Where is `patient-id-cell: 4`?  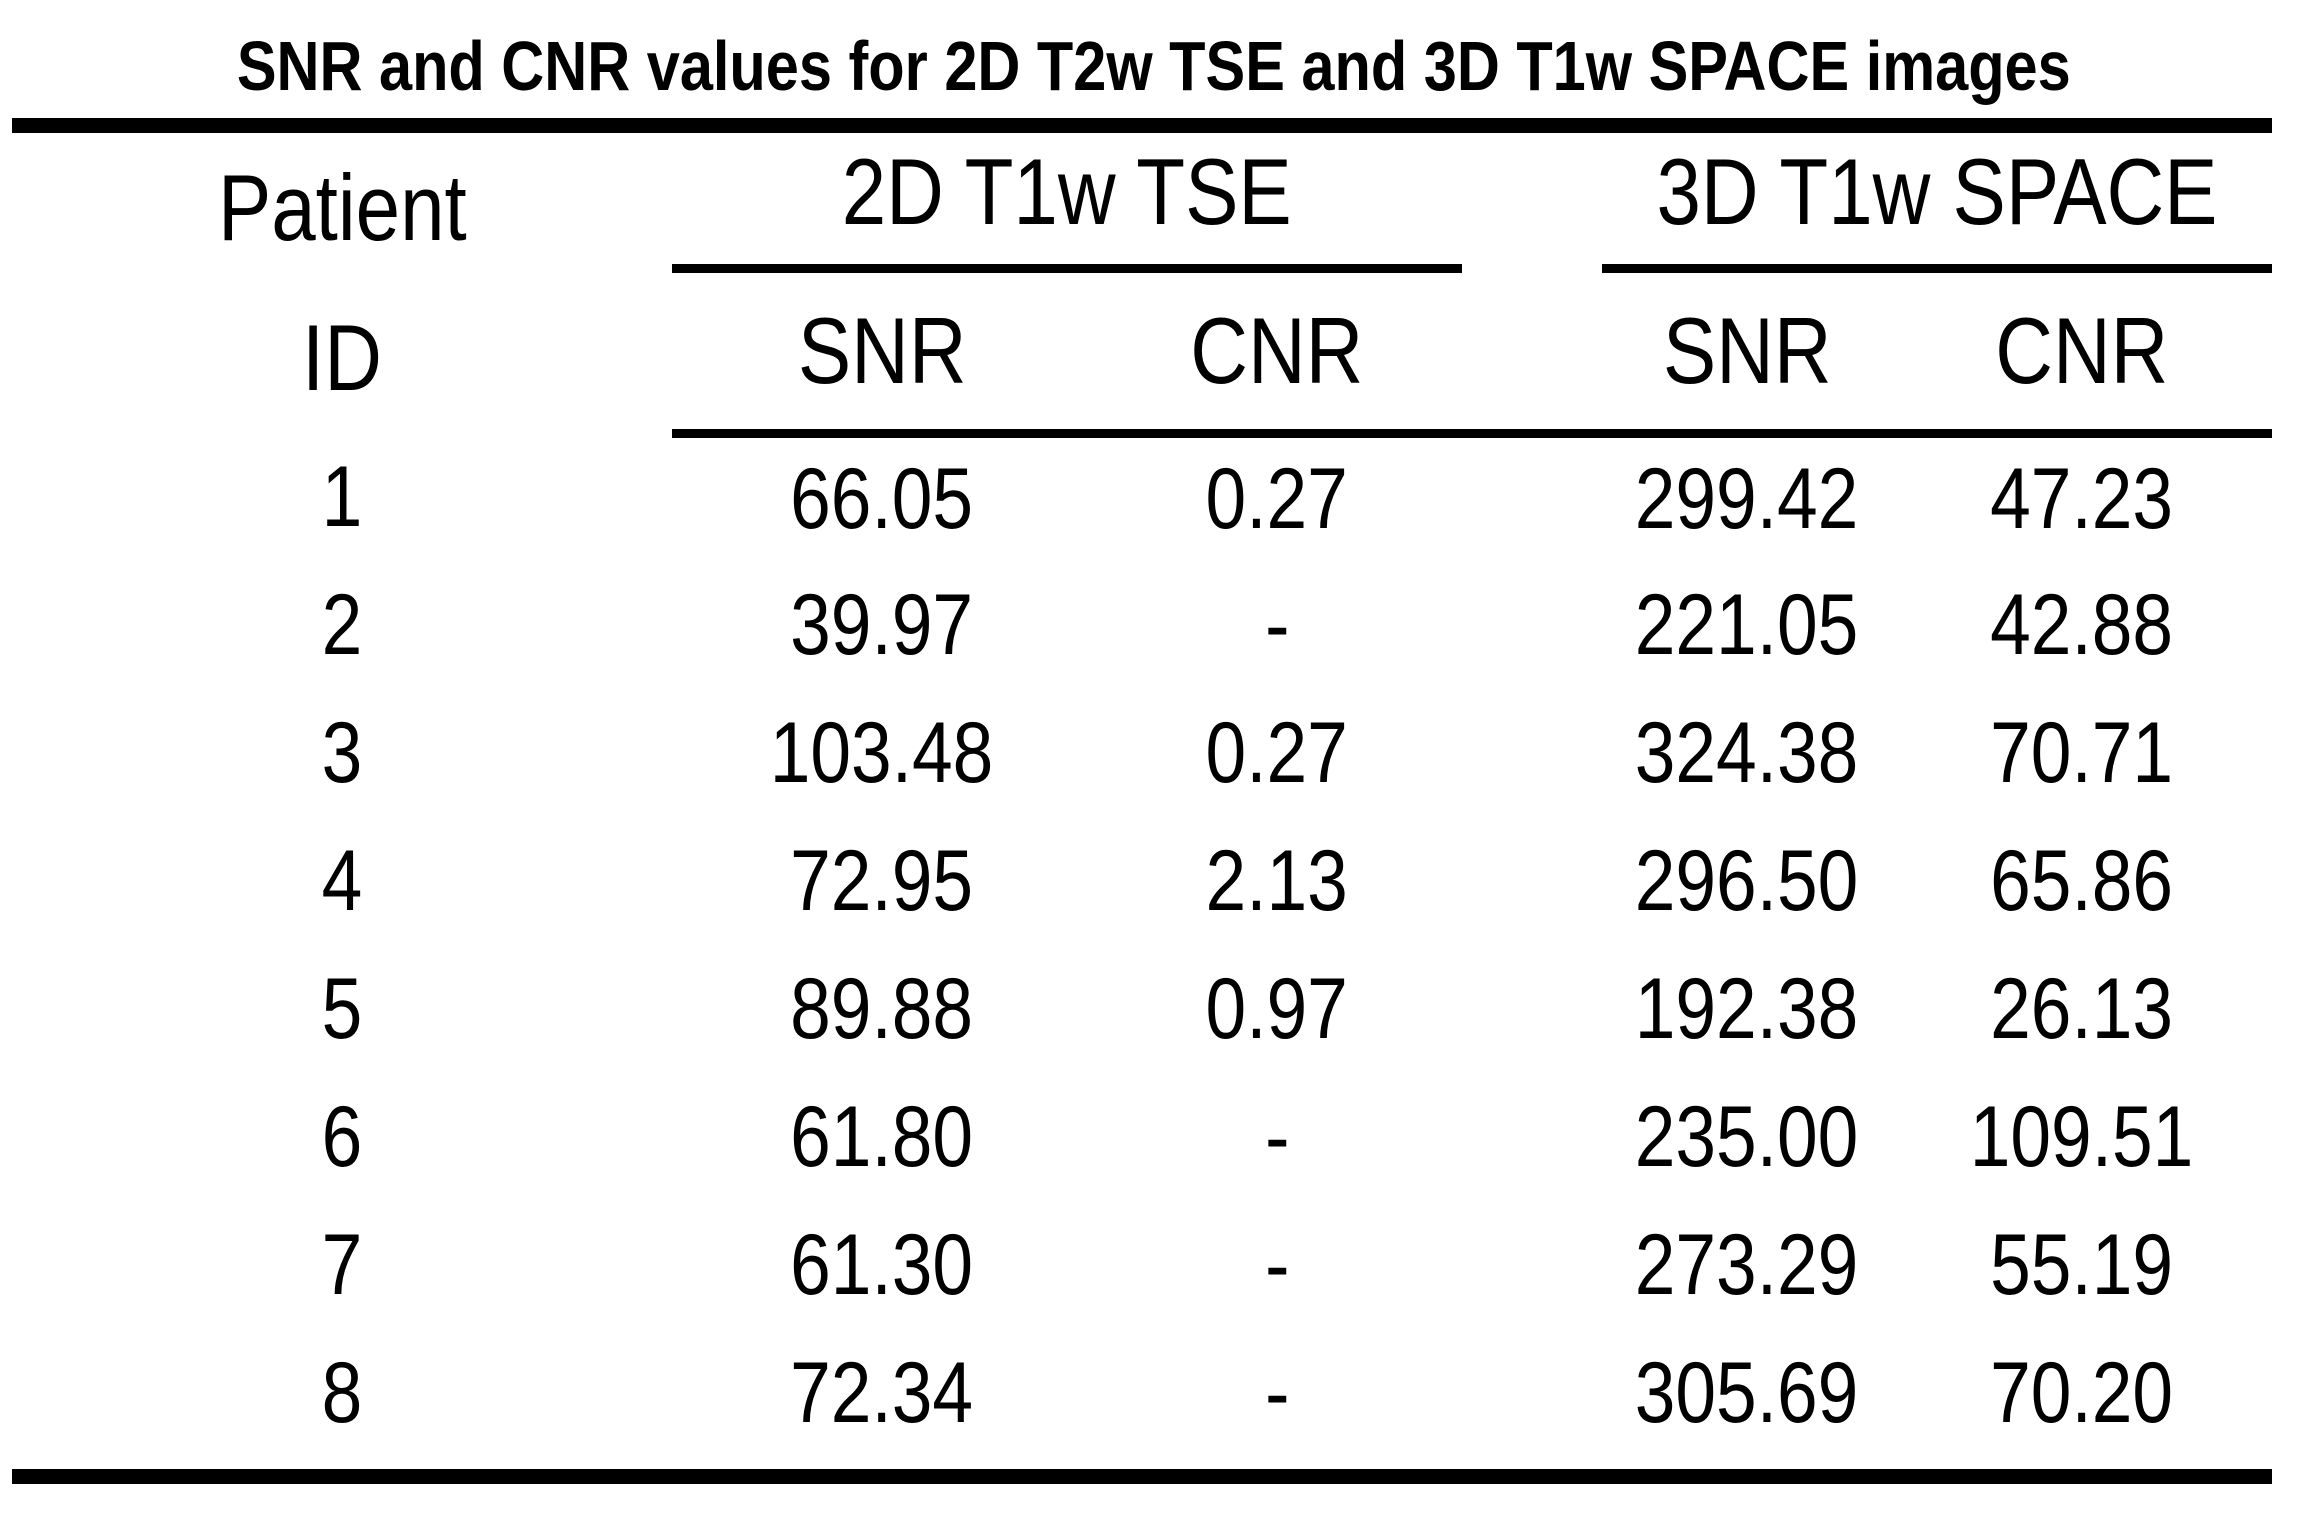
patient-id-cell: 4 is located at coordinates (342, 881).